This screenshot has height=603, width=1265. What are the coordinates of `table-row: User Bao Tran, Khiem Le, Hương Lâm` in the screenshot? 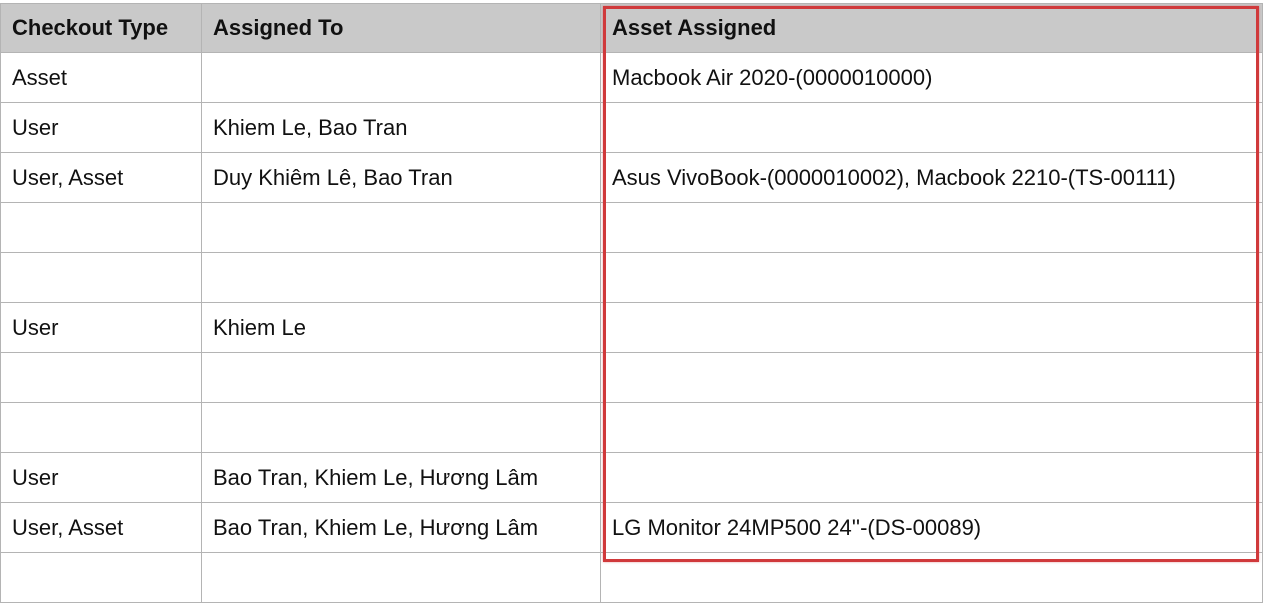 It's located at (631, 477).